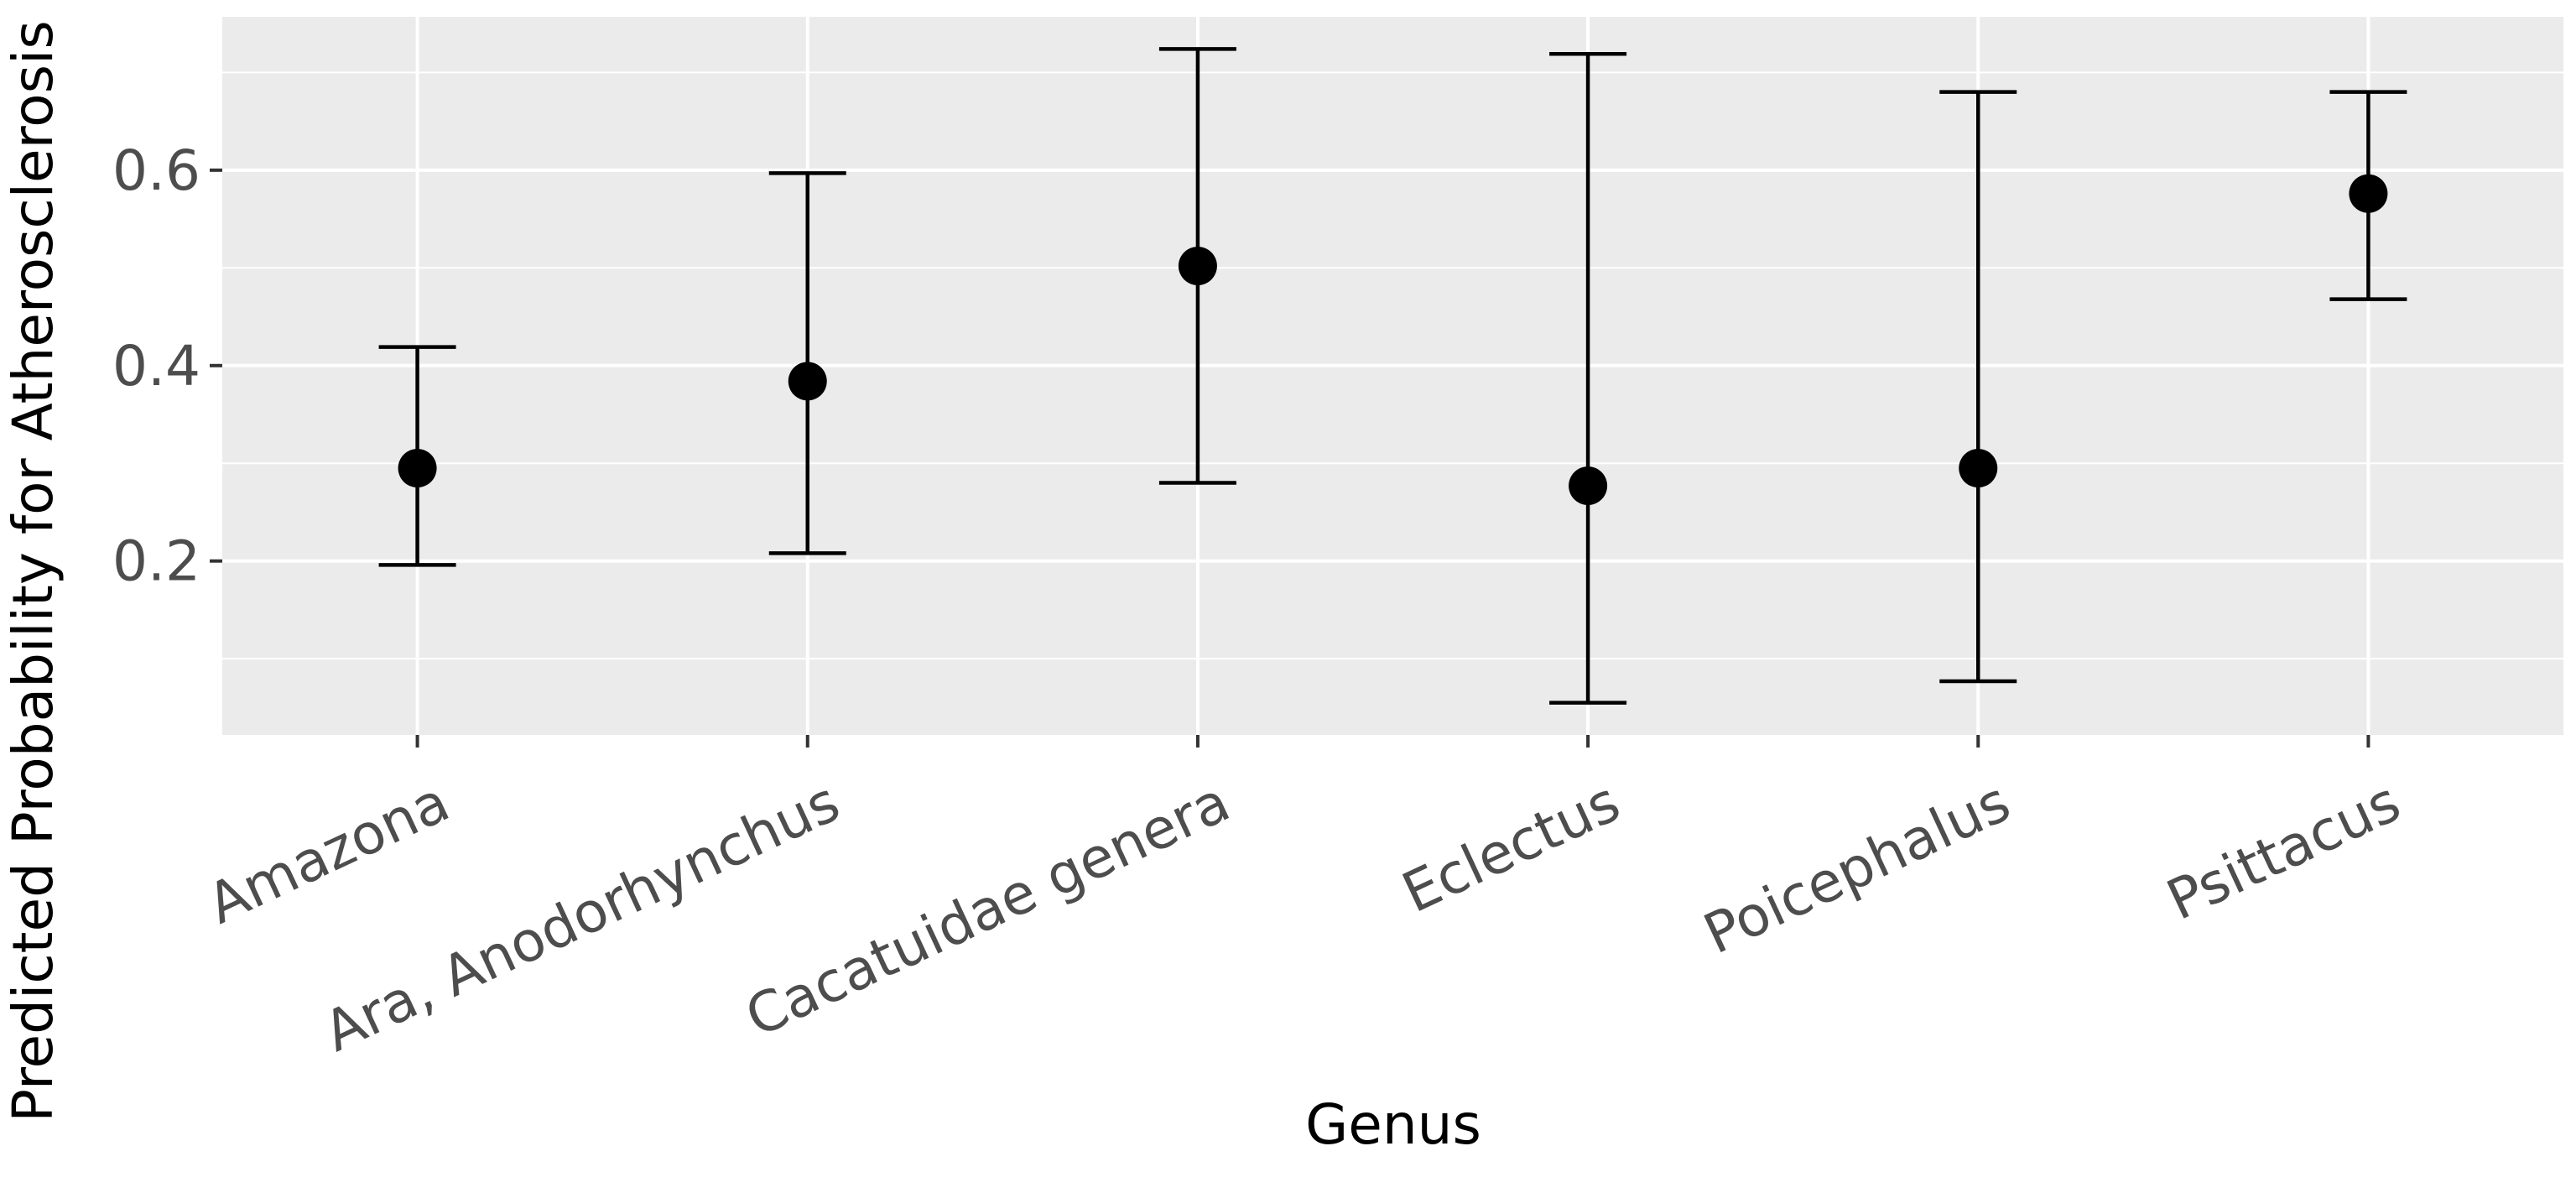 The image size is (2576, 1193). What do you see at coordinates (156, 170) in the screenshot?
I see `y-tick-label: 0.6` at bounding box center [156, 170].